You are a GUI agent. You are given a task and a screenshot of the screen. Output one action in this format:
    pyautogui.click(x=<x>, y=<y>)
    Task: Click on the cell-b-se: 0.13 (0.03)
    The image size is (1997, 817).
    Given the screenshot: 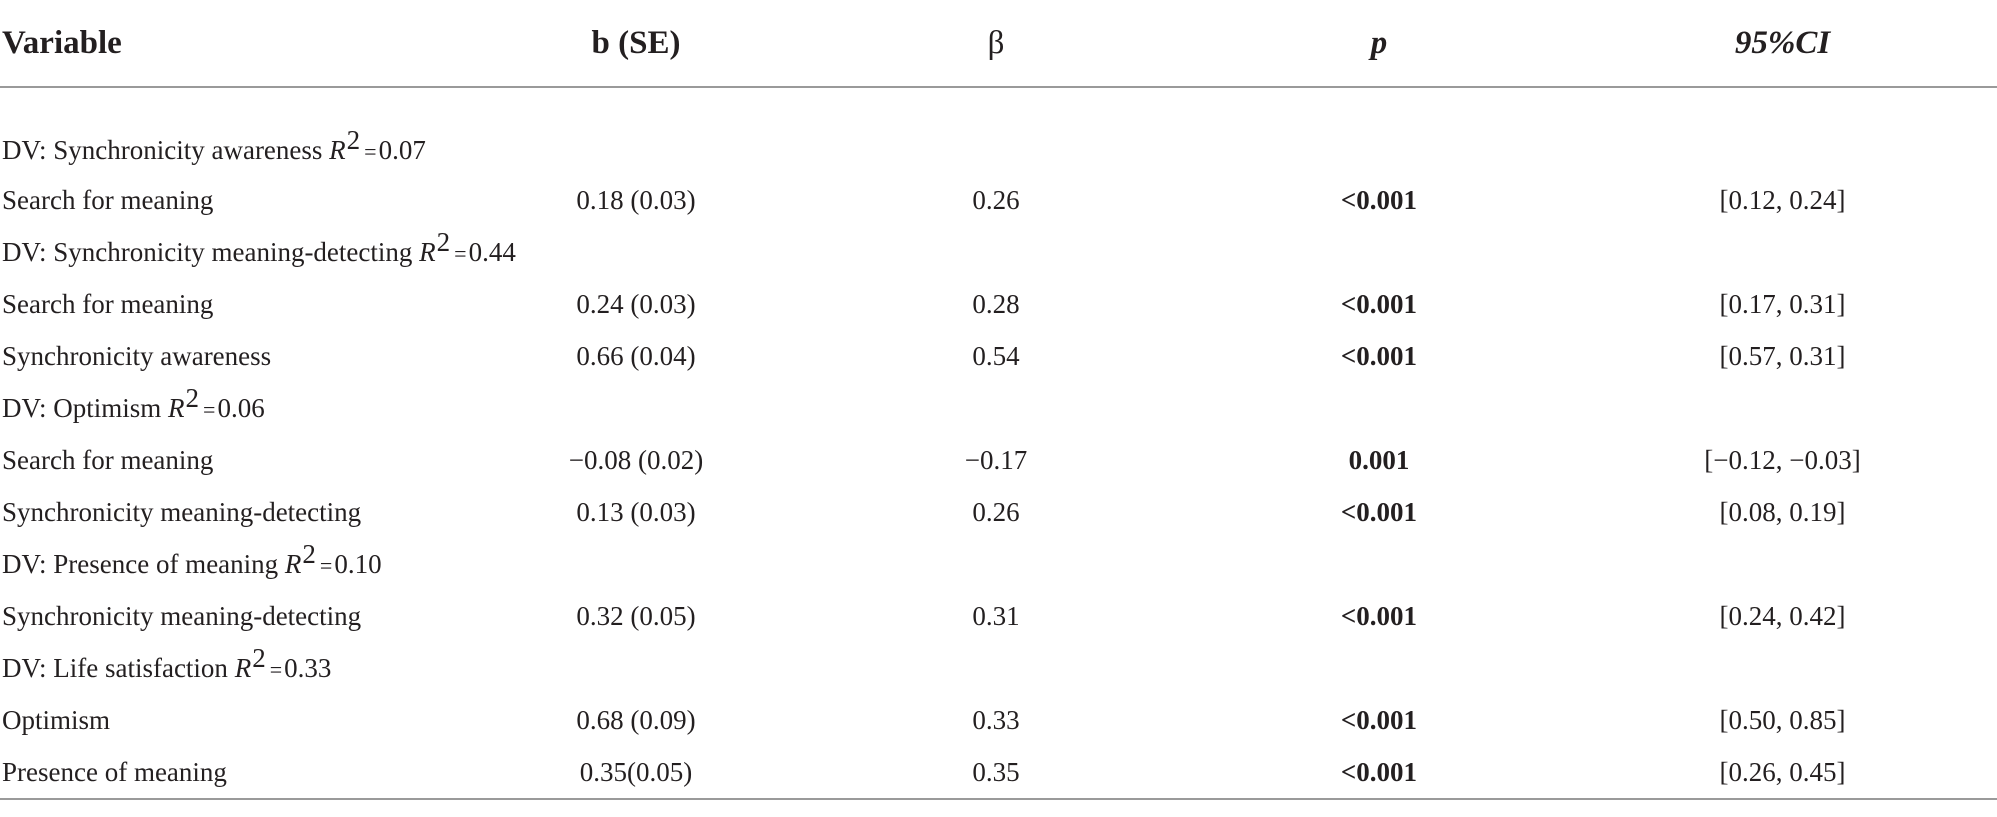 What is the action you would take?
    pyautogui.click(x=636, y=511)
    